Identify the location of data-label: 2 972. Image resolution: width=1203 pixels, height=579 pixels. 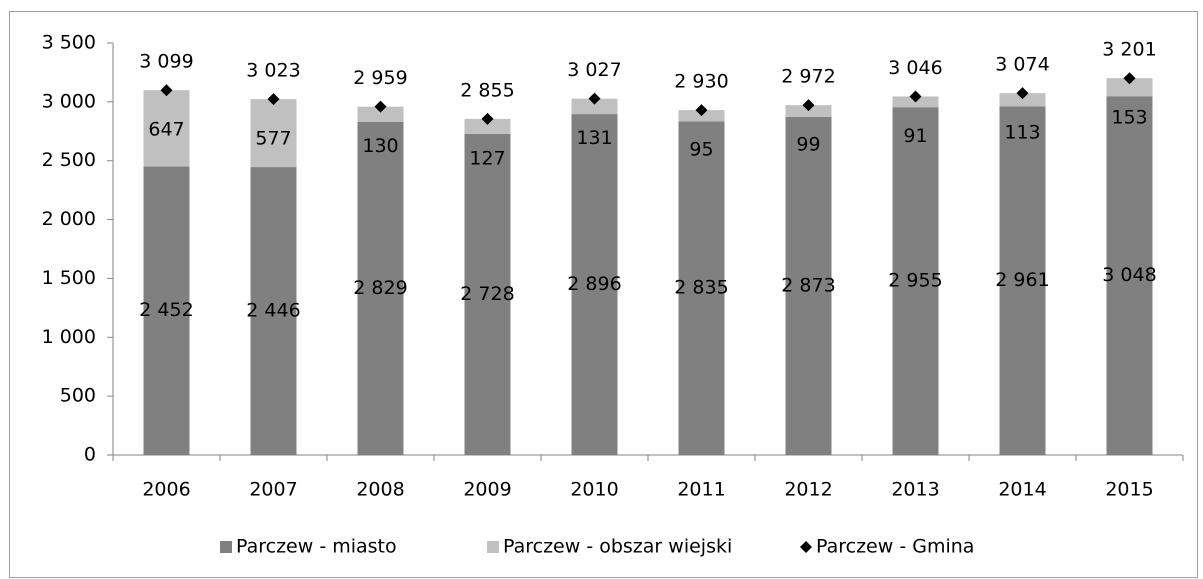
(808, 77).